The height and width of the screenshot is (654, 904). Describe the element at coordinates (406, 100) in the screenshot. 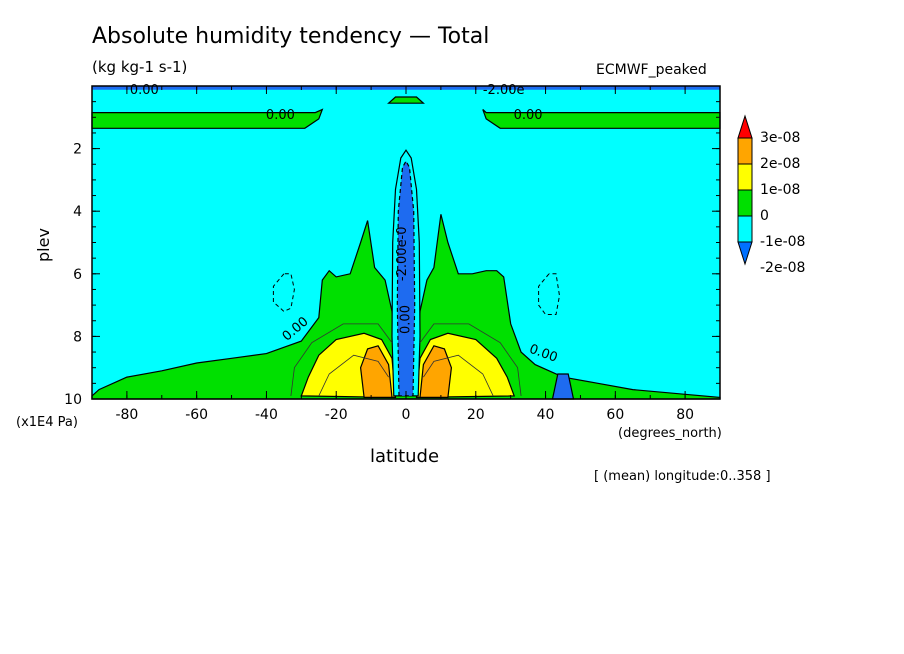

I see `band-center-region` at that location.